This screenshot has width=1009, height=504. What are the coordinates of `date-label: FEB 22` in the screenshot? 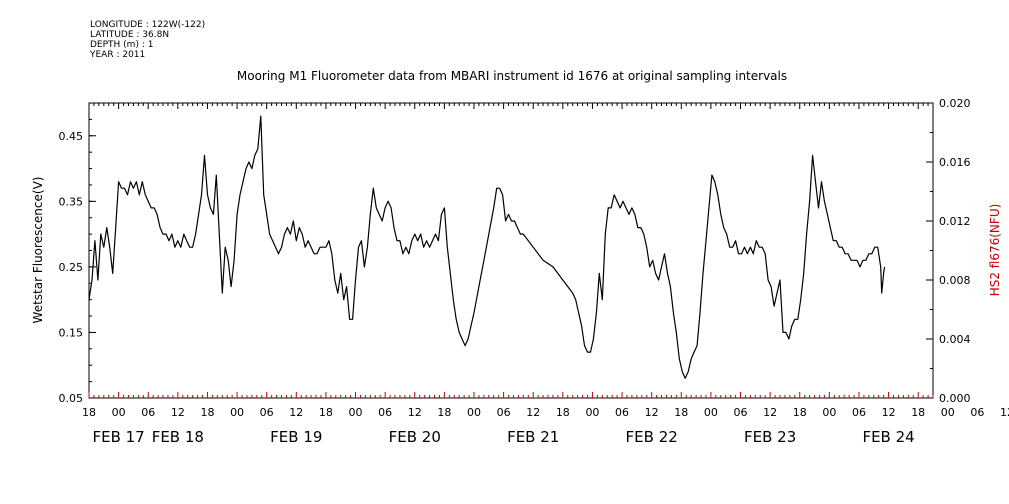 It's located at (652, 437).